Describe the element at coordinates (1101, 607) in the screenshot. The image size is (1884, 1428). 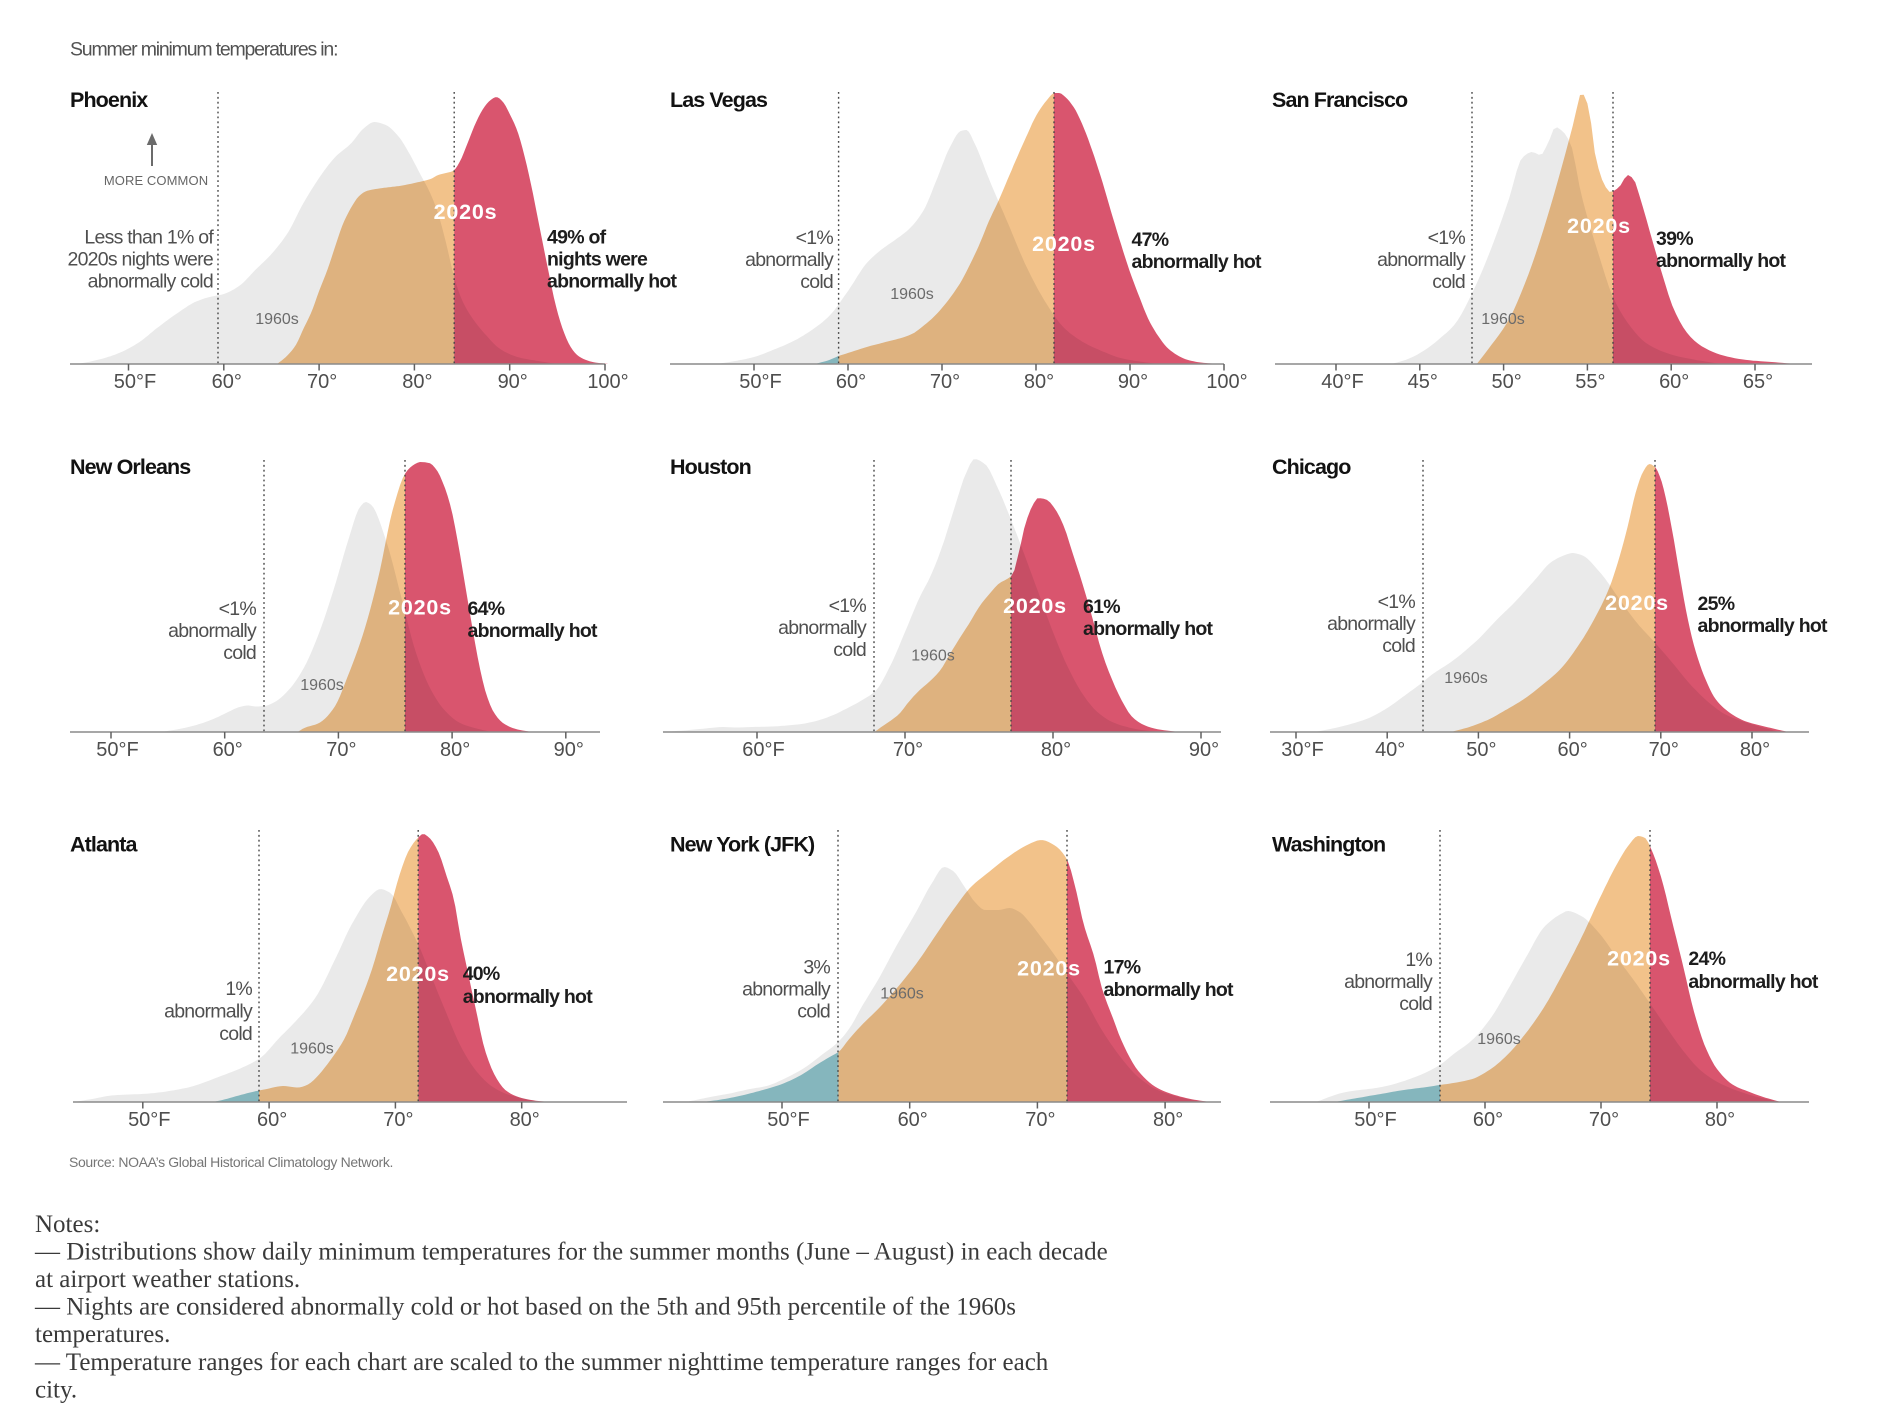
I see `svg-text: 61%` at that location.